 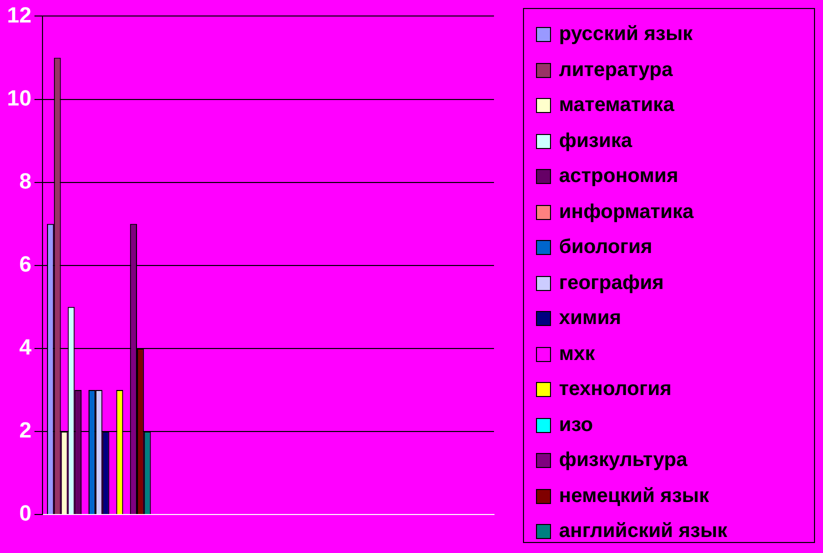 What do you see at coordinates (617, 105) in the screenshot?
I see `legend-label: математика` at bounding box center [617, 105].